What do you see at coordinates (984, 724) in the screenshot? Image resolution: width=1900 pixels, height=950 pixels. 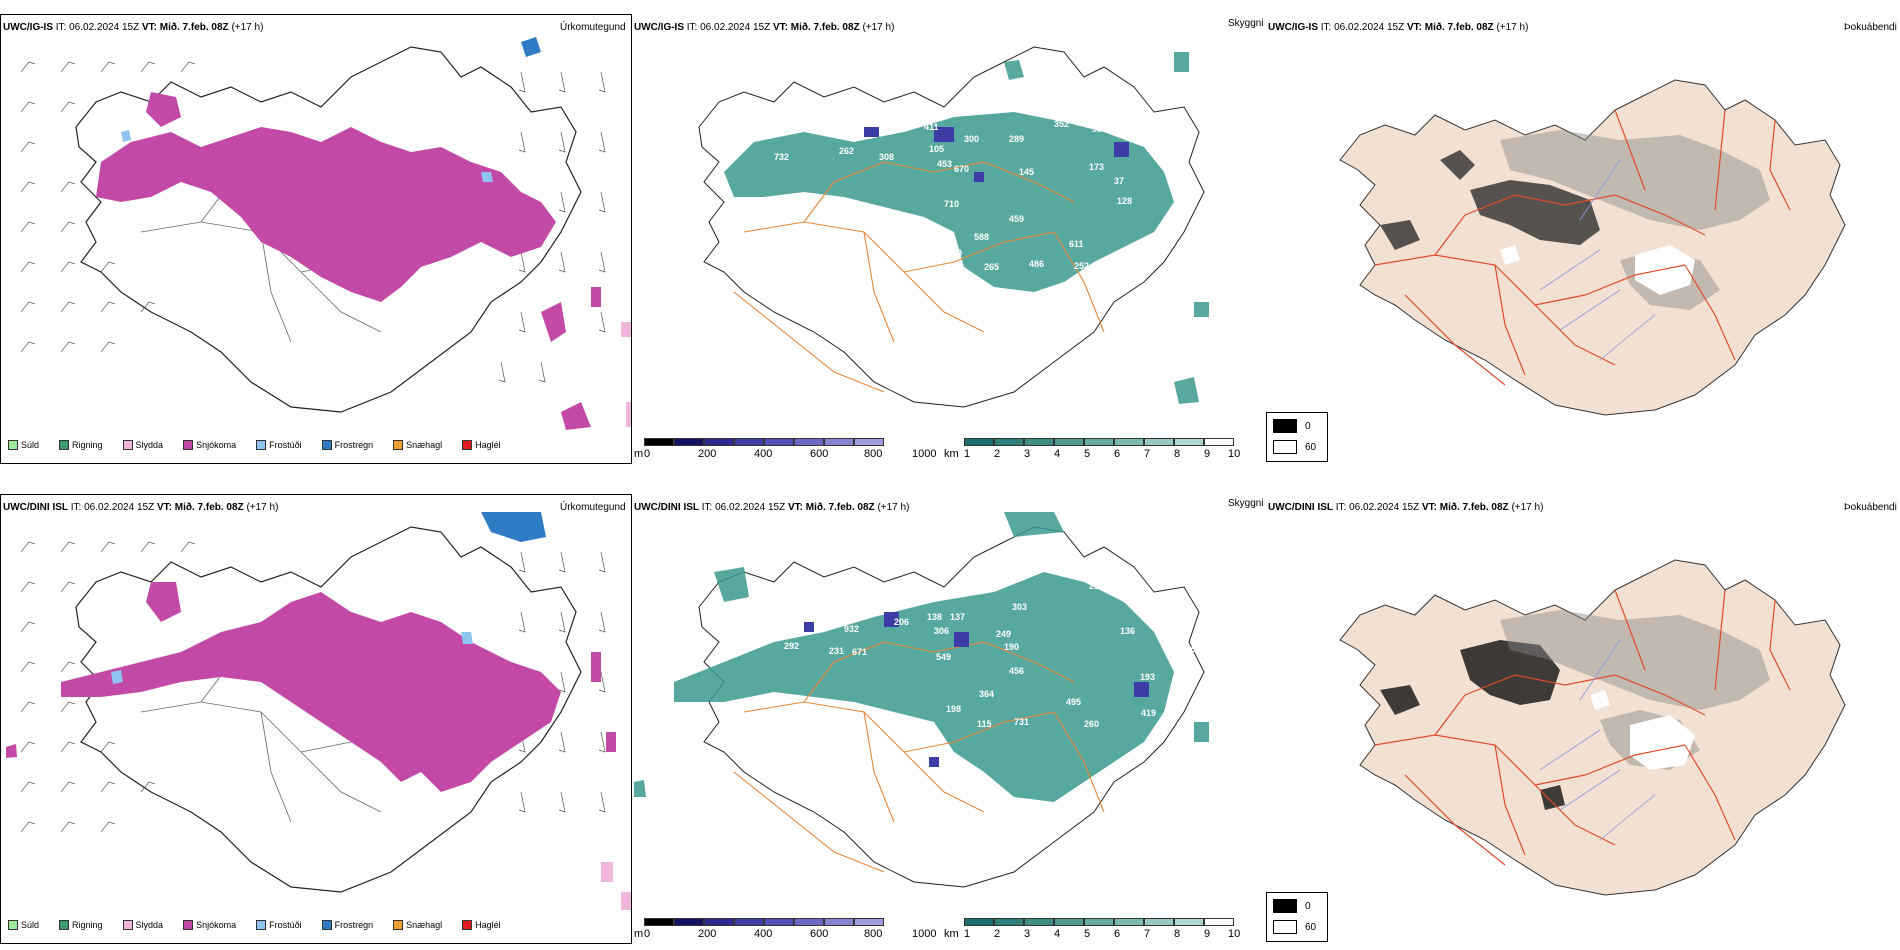 I see `label-115: 115` at bounding box center [984, 724].